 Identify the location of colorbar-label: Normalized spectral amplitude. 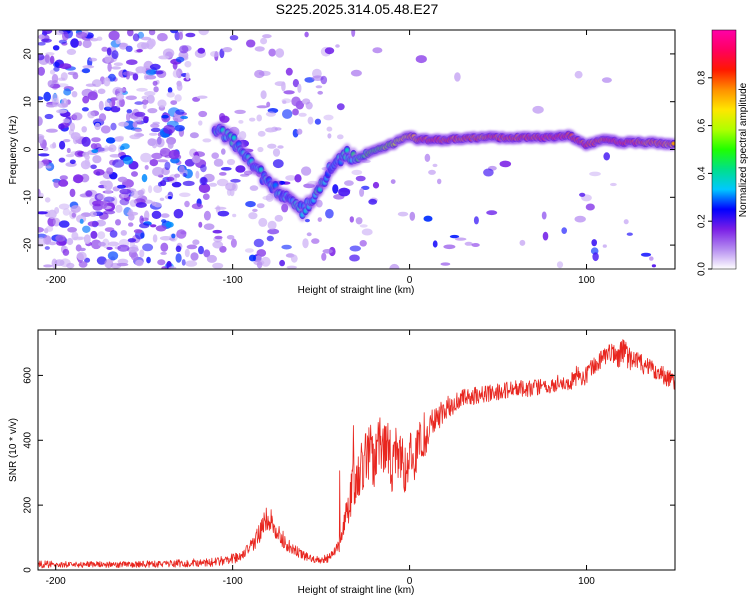
(743, 149).